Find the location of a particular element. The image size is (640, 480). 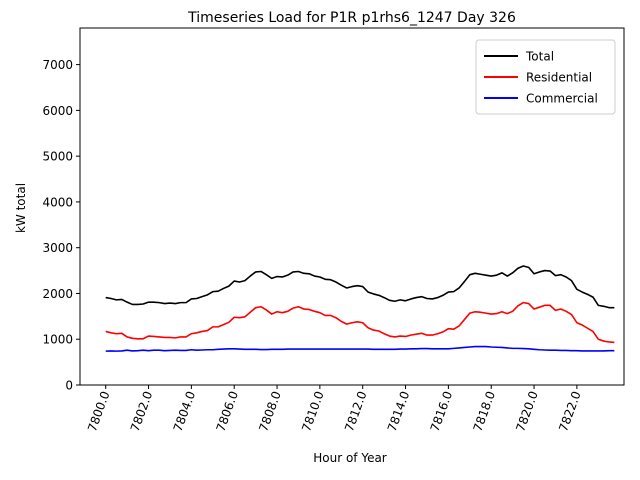

legend-label-total: Total is located at coordinates (539, 57).